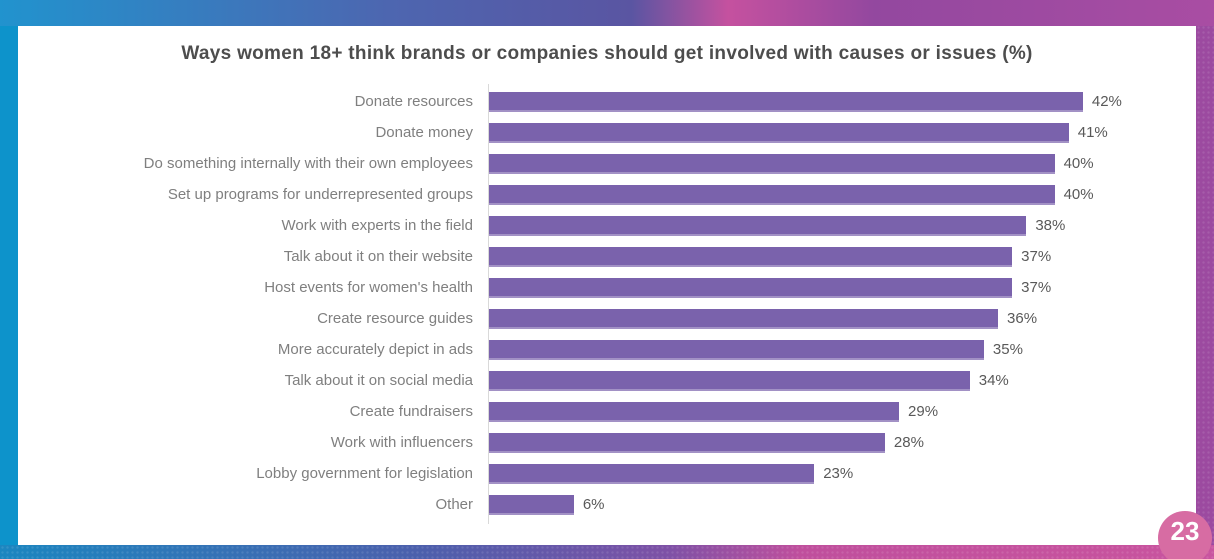 The height and width of the screenshot is (559, 1214). Describe the element at coordinates (1022, 318) in the screenshot. I see `value-label: 36%` at that location.